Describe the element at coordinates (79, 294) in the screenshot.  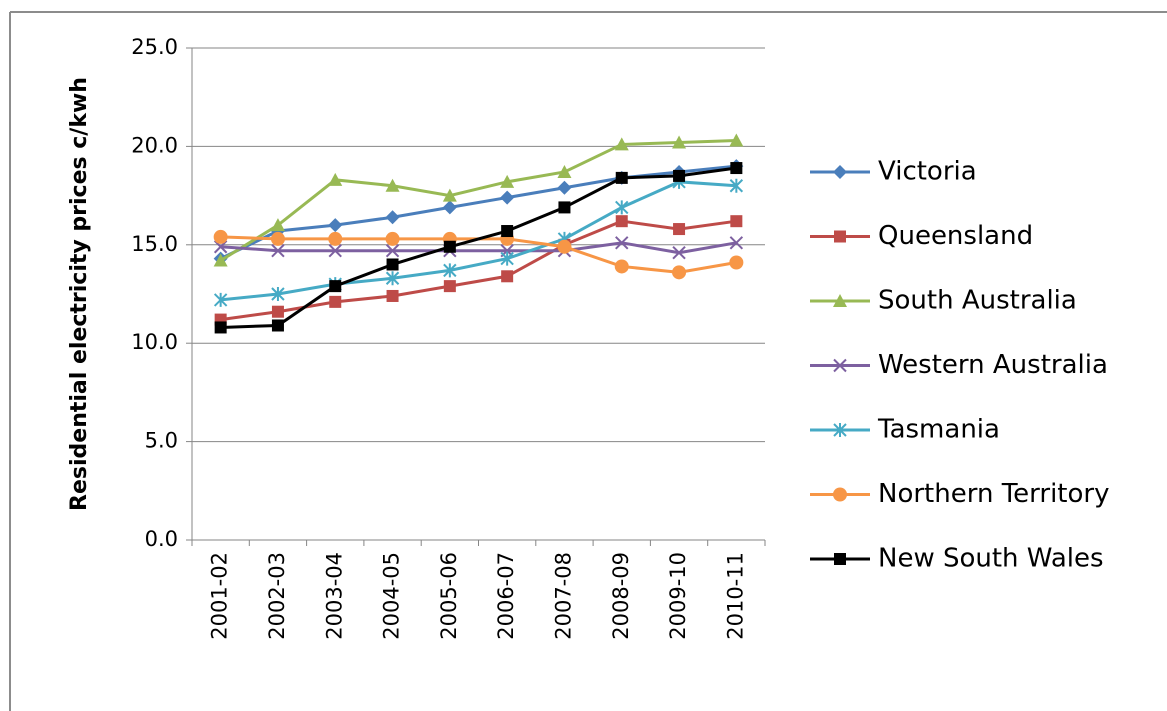
I see `y-axis-title: Residential electricity prices c/kwh` at that location.